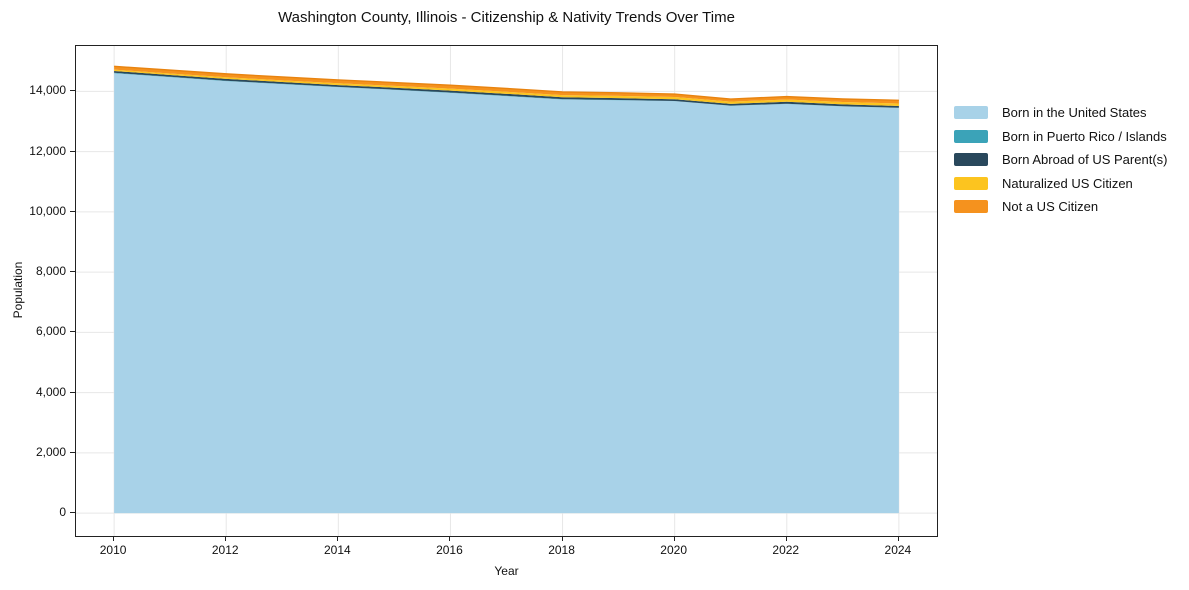  I want to click on y-tick-label: 4,000, so click(50, 391).